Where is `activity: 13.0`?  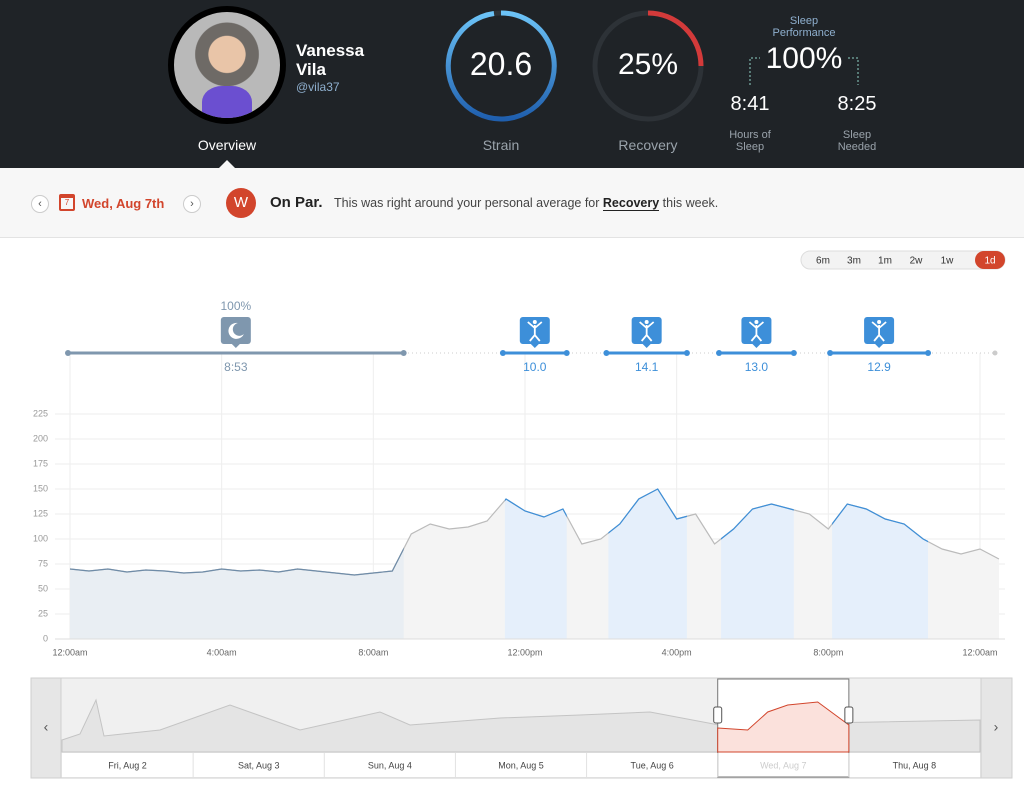
activity: 13.0 is located at coordinates (756, 345).